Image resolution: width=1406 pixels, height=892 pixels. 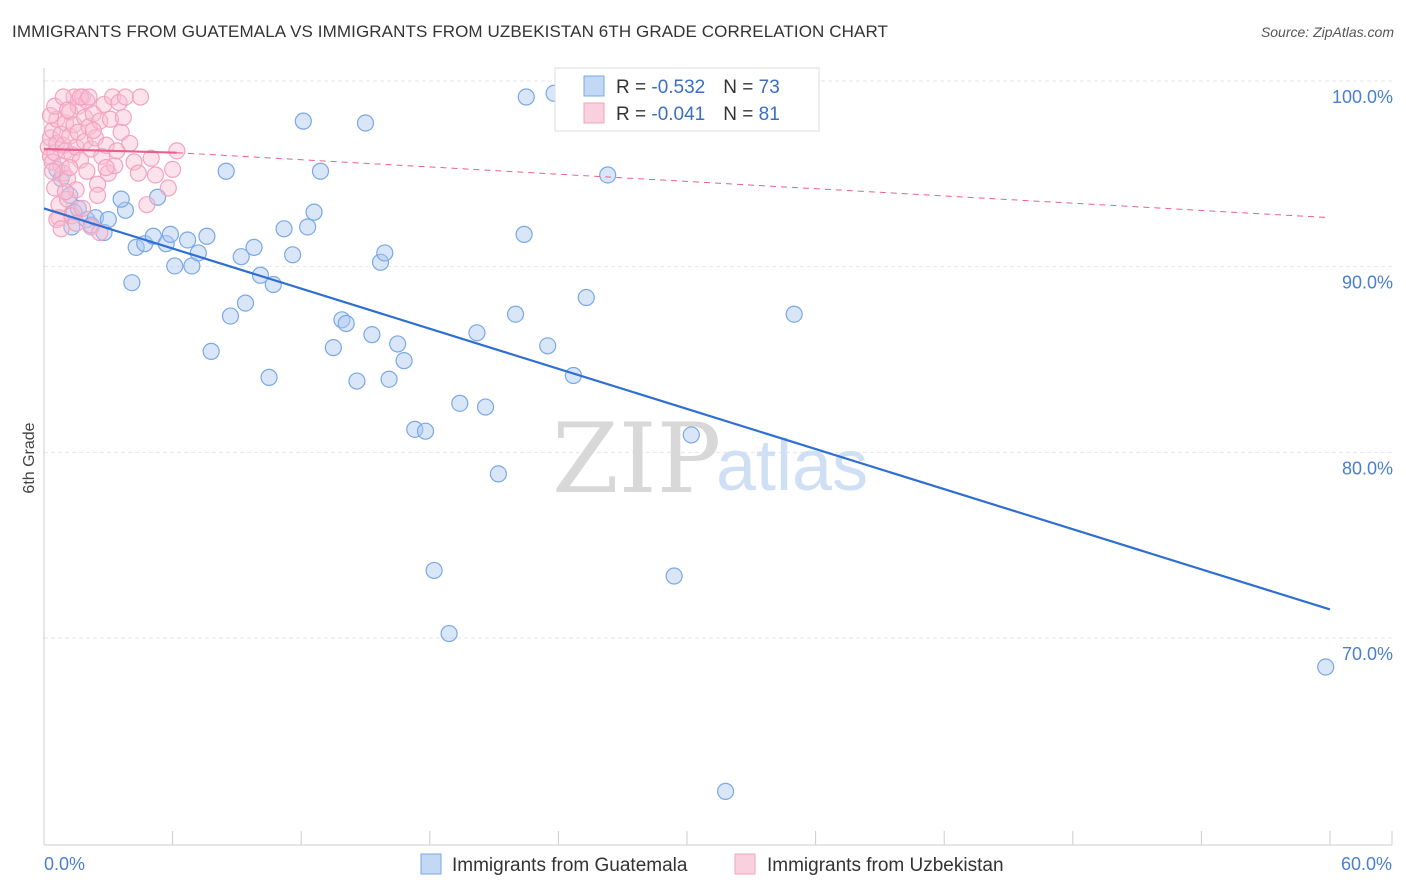 I want to click on stats-legend: R = -0.532 N = 73 R = -0.041 N = 81, so click(x=687, y=99).